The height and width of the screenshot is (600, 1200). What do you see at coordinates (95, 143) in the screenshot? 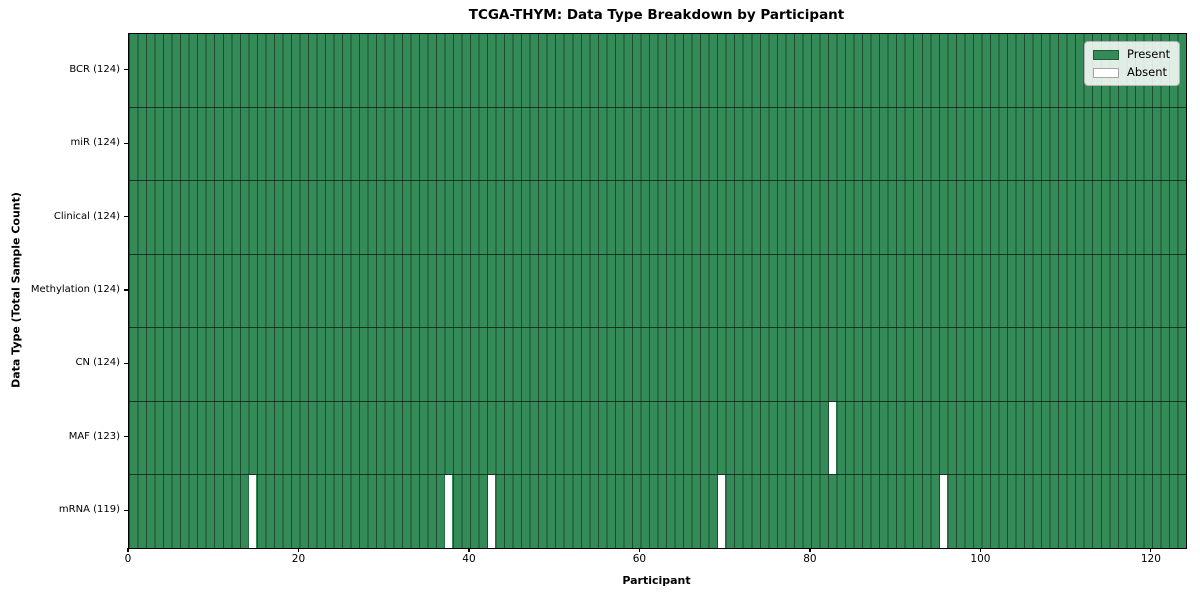
I see `y-tick-label-miR: miR (124)` at bounding box center [95, 143].